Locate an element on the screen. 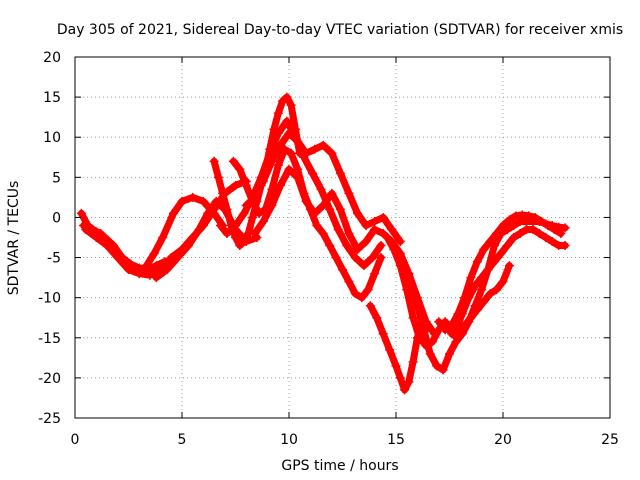 The height and width of the screenshot is (480, 640). y-tick-label: 15 is located at coordinates (52, 98).